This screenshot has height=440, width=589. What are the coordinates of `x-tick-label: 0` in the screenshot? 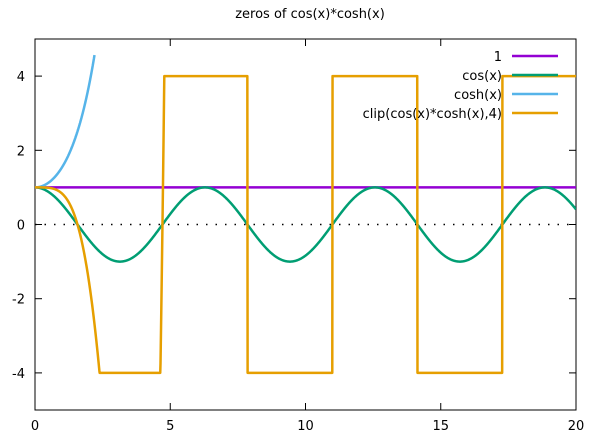 It's located at (35, 426).